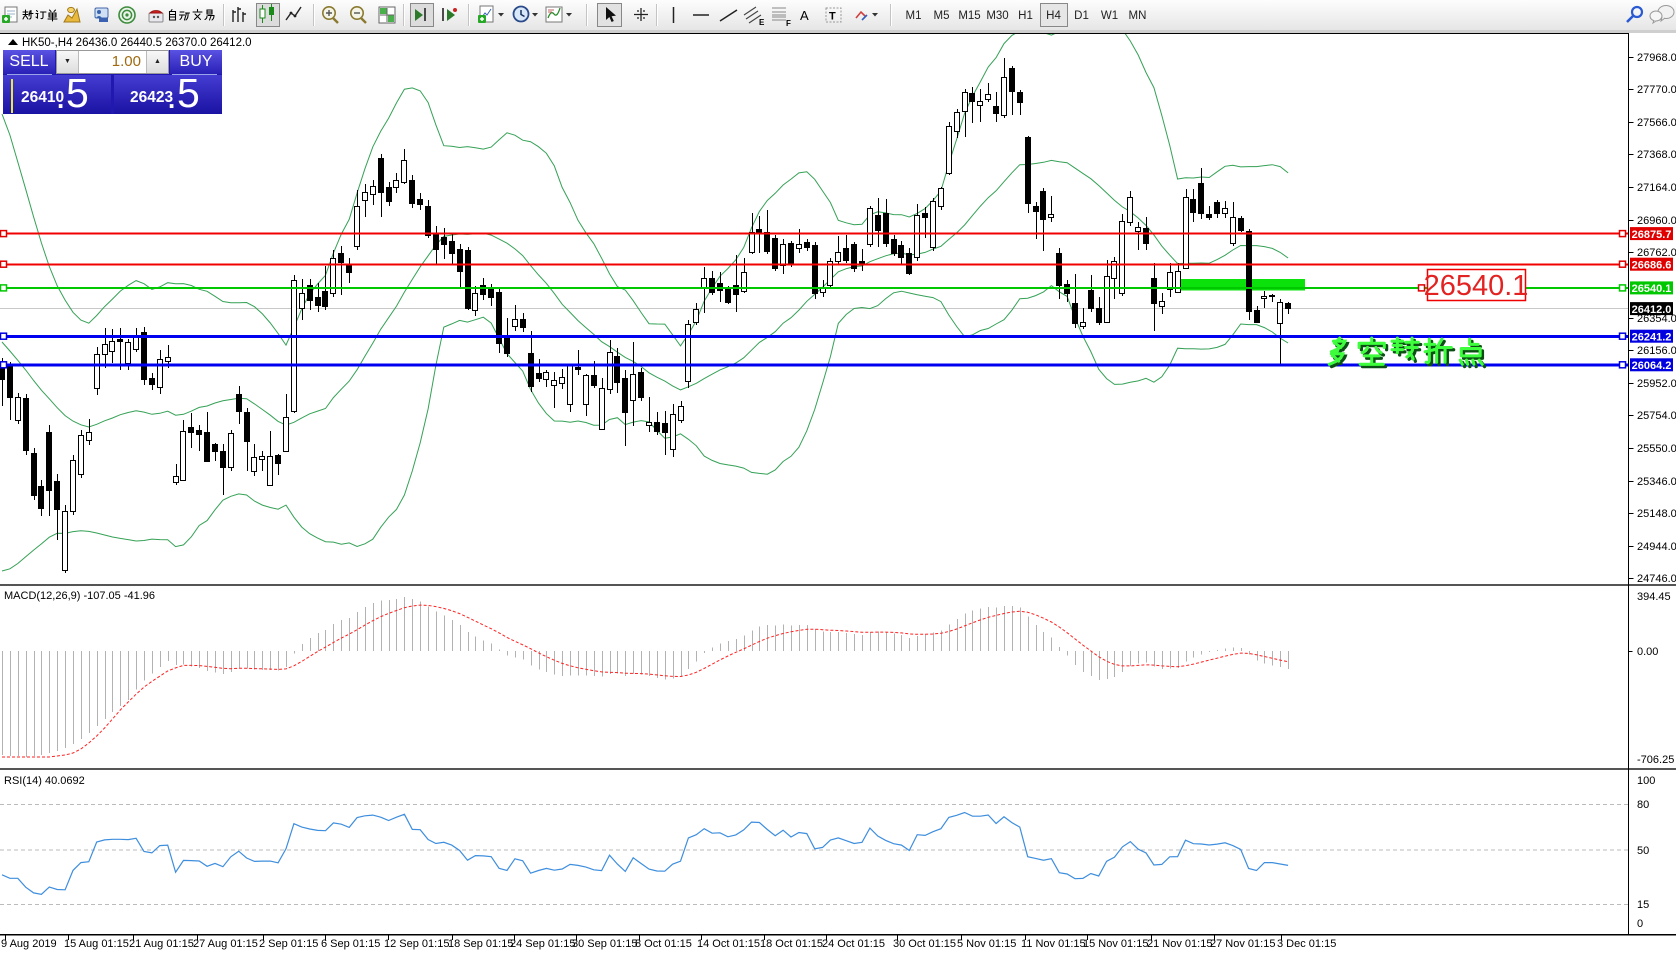 This screenshot has height=953, width=1676. Describe the element at coordinates (1643, 805) in the screenshot. I see `svg-text: 80` at that location.